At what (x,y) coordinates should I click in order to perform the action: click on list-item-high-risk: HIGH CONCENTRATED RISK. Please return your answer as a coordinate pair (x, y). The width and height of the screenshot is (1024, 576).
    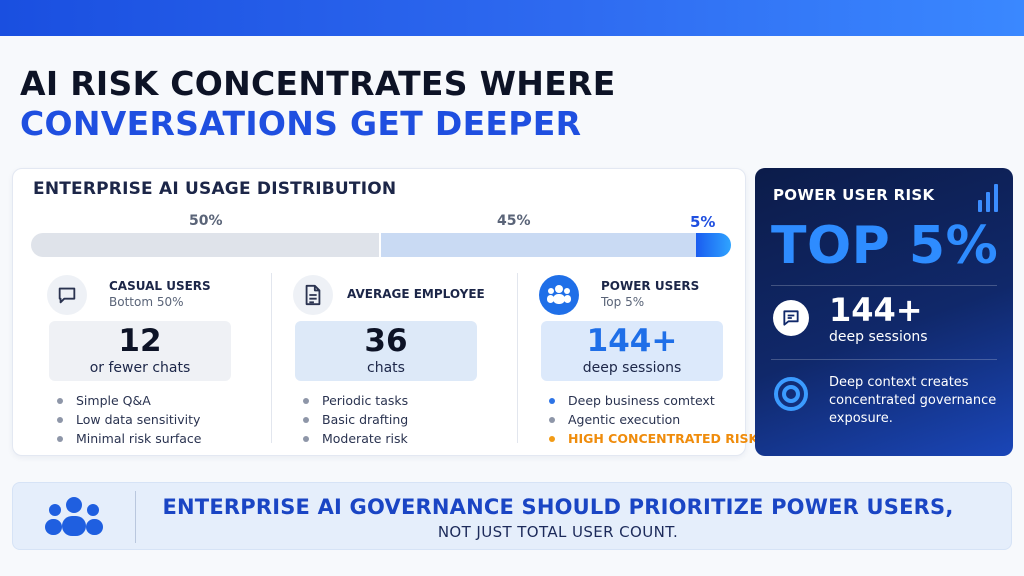
    Looking at the image, I should click on (653, 438).